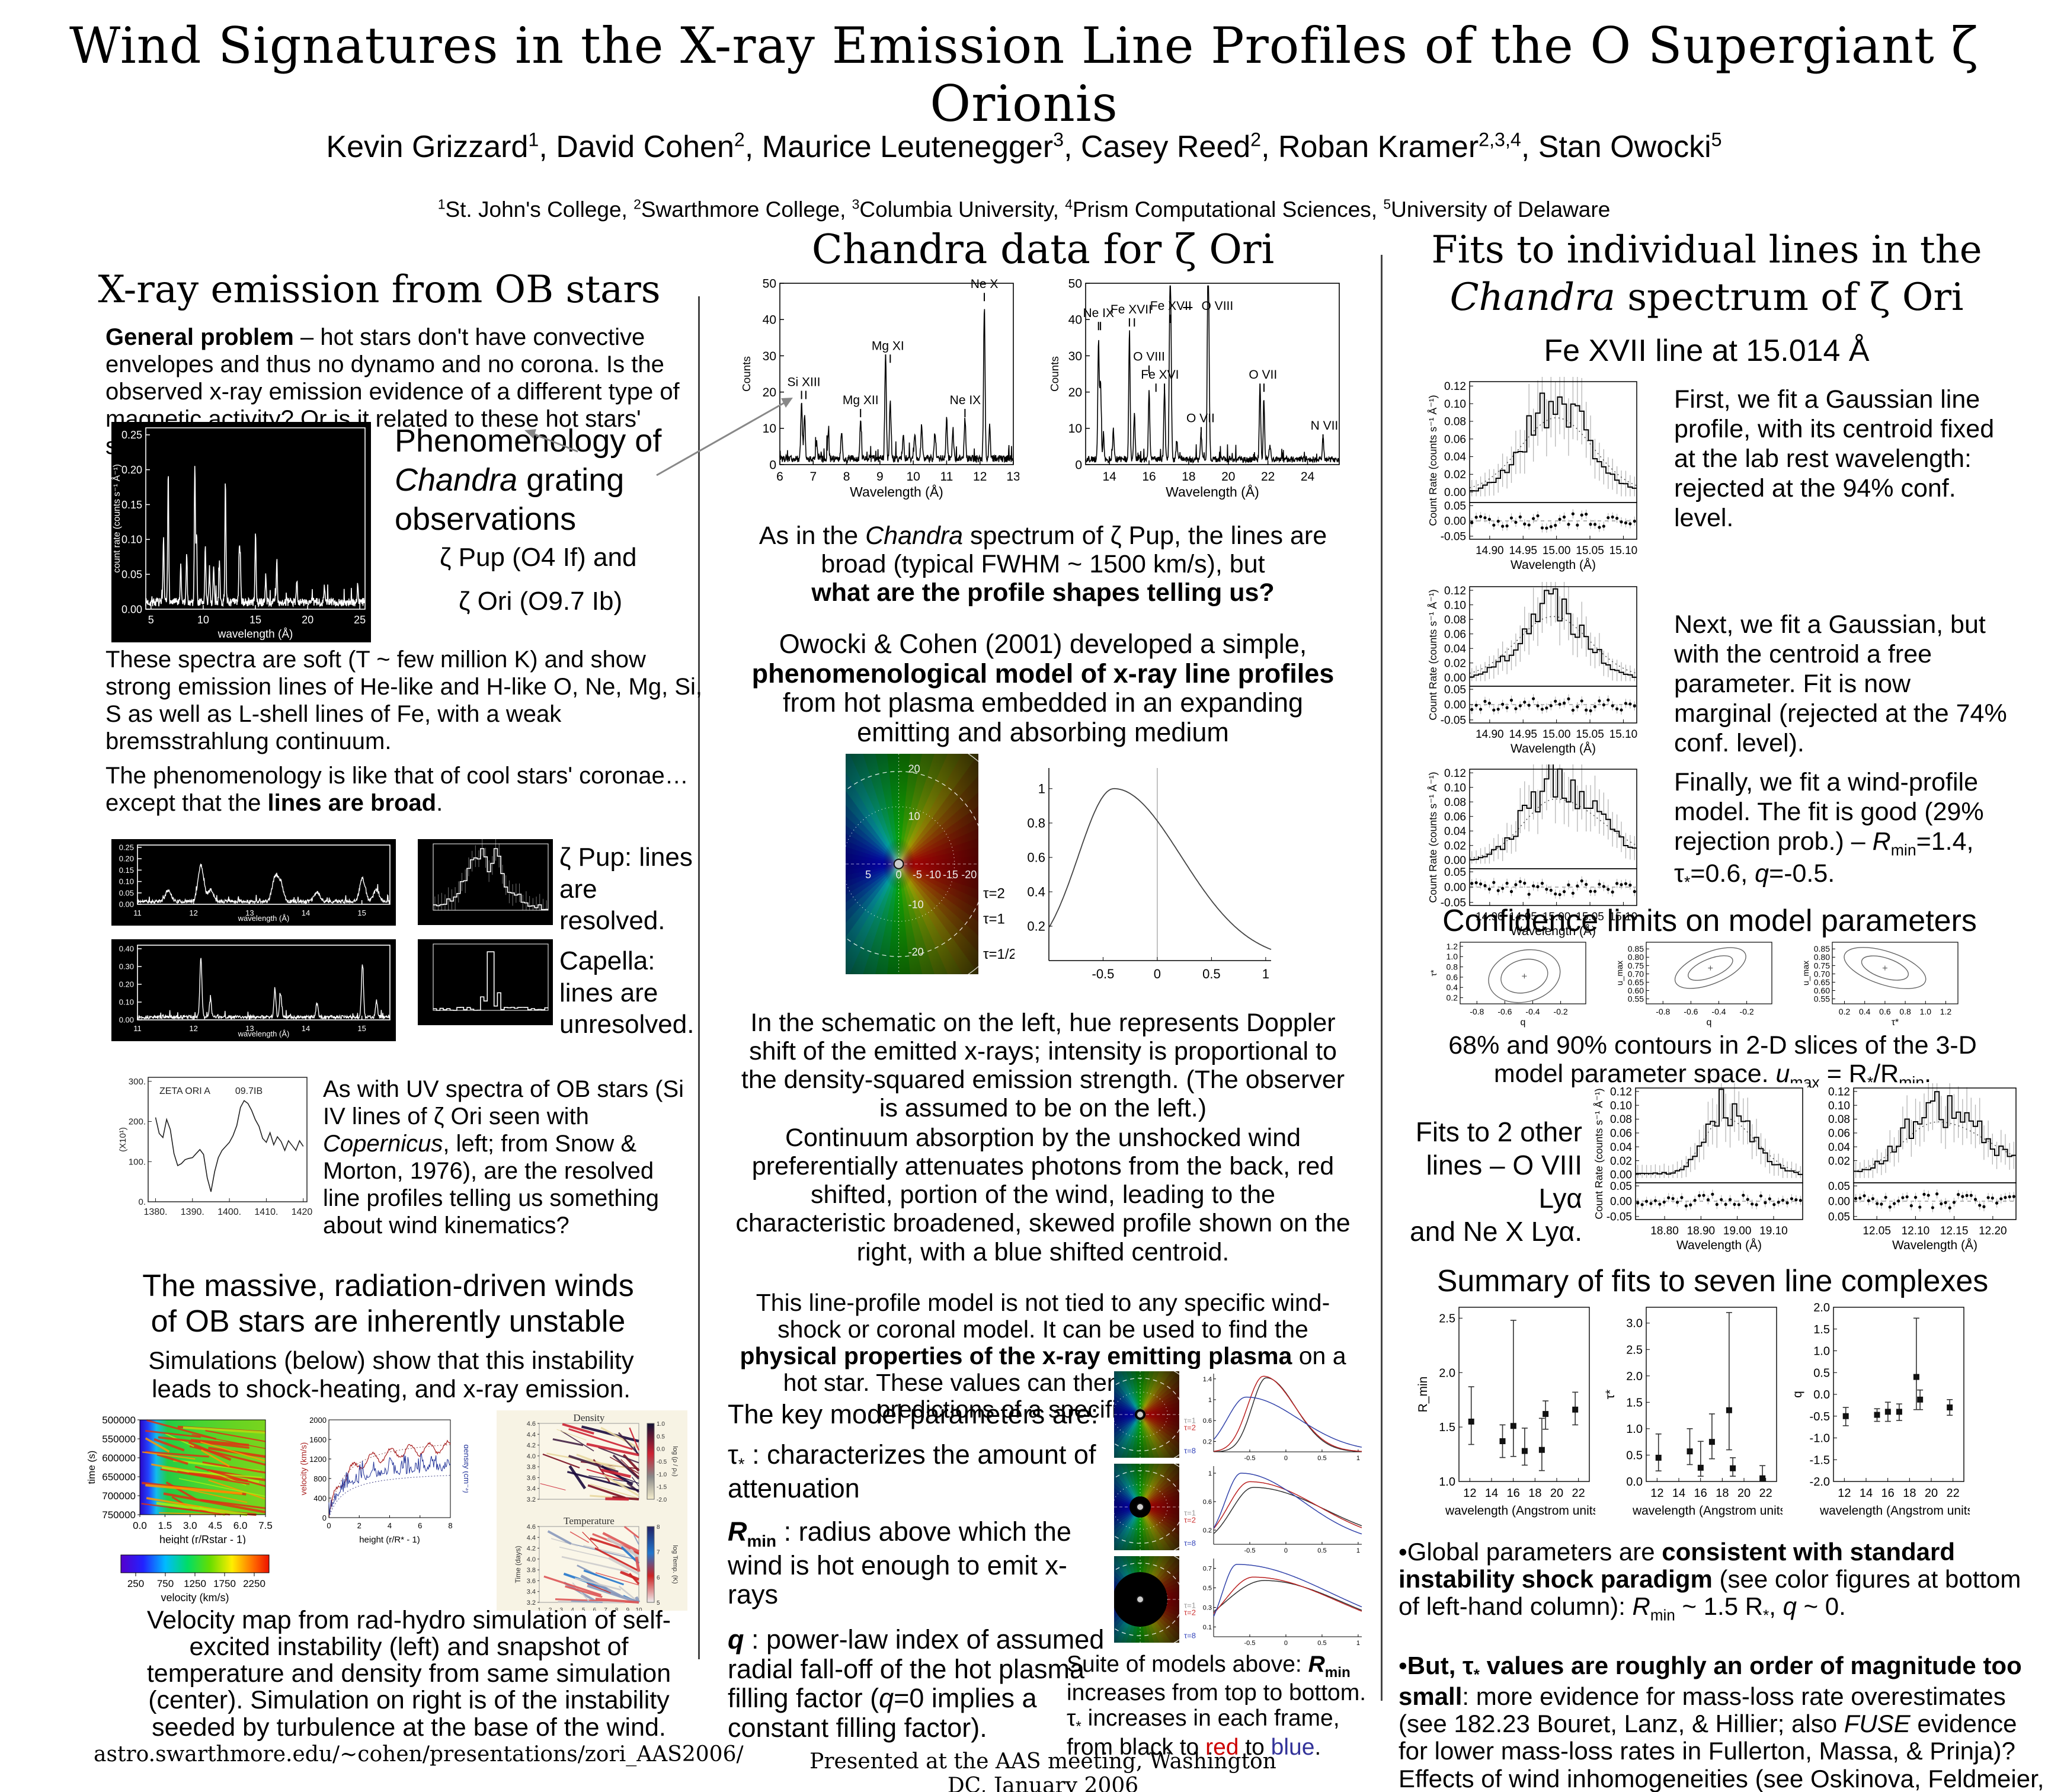  I want to click on tick-label: velocity (km/s), so click(195, 1598).